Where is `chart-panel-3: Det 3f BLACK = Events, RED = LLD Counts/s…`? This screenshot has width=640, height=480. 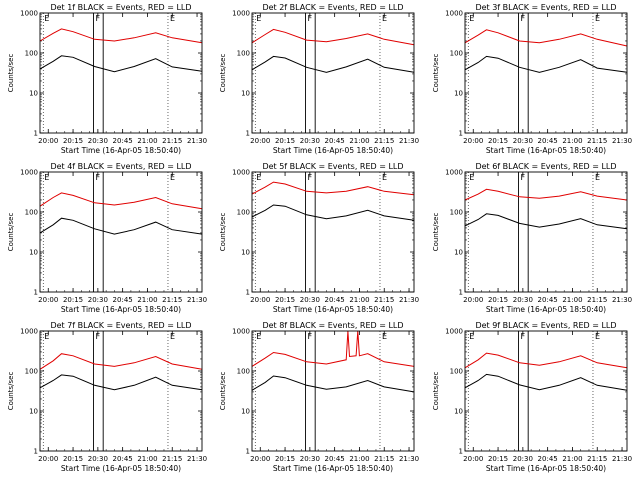 chart-panel-3: Det 3f BLACK = Events, RED = LLD Counts/s… is located at coordinates (532, 79).